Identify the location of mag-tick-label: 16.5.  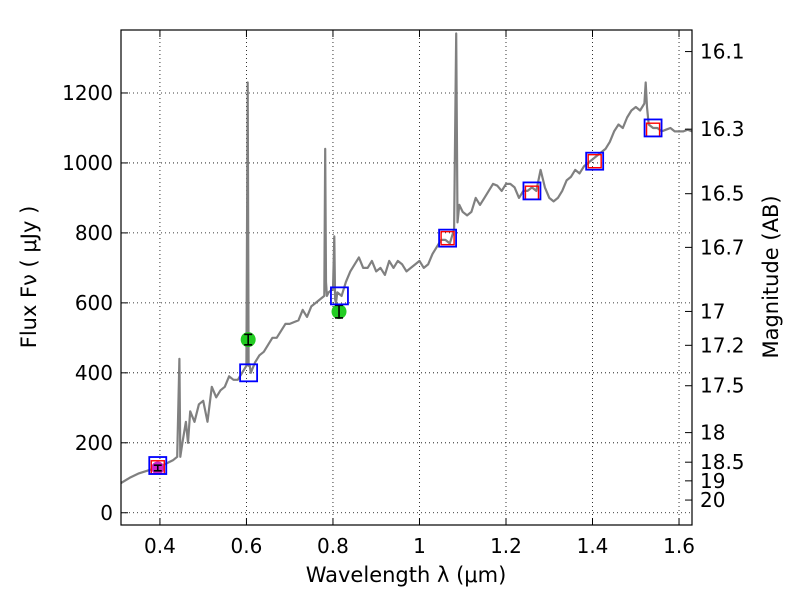
(722, 194).